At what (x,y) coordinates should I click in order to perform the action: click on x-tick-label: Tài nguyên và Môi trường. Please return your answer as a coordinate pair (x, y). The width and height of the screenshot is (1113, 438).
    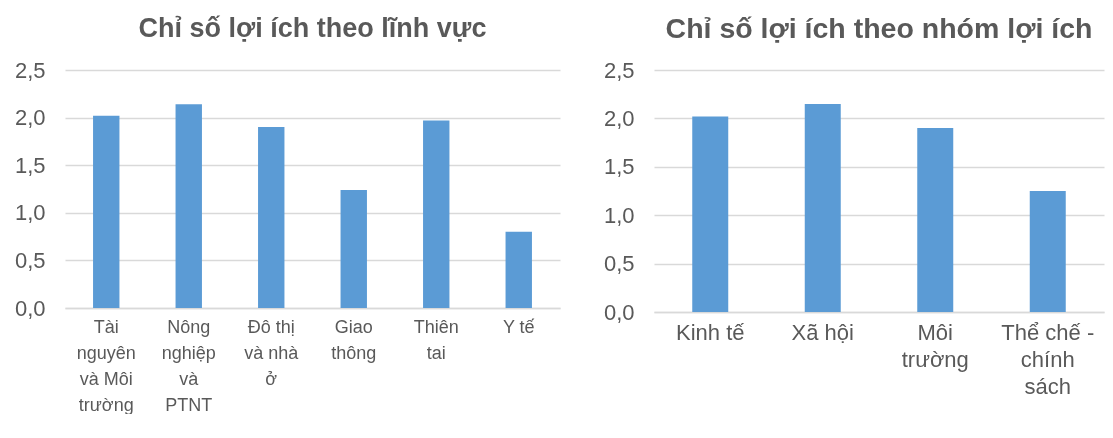
    Looking at the image, I should click on (106, 365).